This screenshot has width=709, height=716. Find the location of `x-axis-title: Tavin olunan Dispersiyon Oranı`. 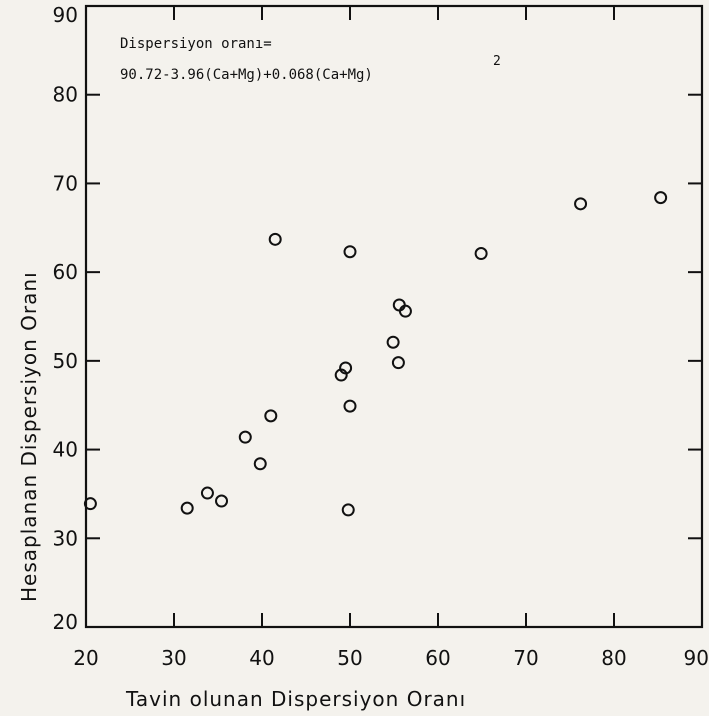

x-axis-title: Tavin olunan Dispersiyon Oranı is located at coordinates (295, 699).